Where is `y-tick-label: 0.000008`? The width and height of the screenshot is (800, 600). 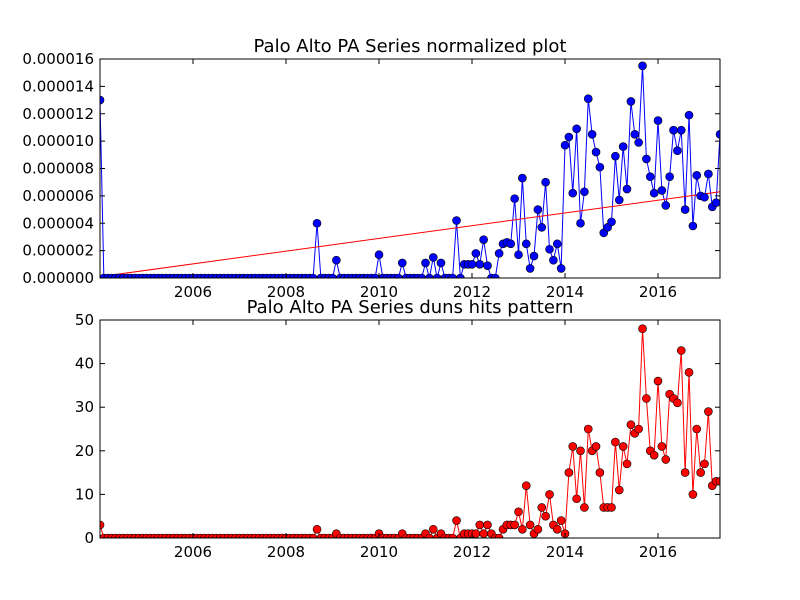 y-tick-label: 0.000008 is located at coordinates (58, 169).